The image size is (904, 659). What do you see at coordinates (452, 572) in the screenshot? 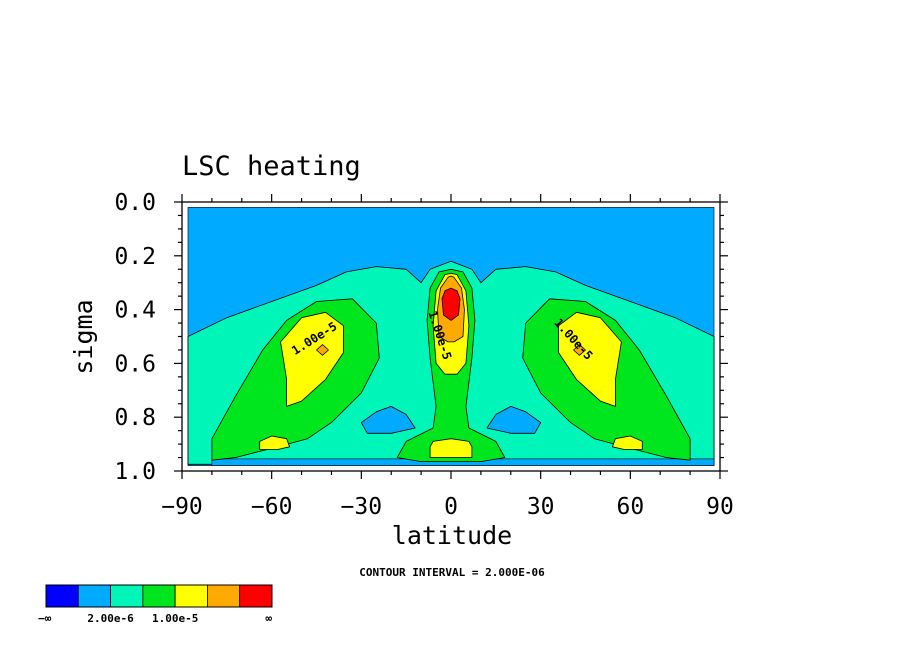
I see `contour-interval-note: CONTOUR INTERVAL = 2.000E-06` at bounding box center [452, 572].